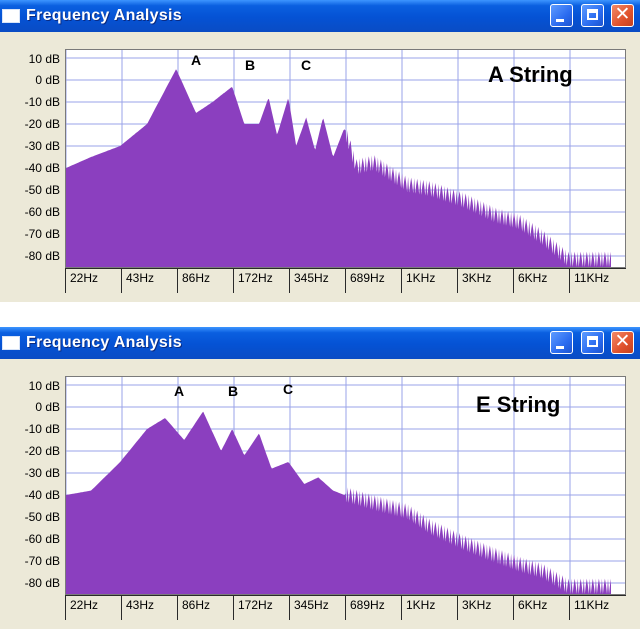 The width and height of the screenshot is (640, 629). I want to click on string-label: E String, so click(518, 404).